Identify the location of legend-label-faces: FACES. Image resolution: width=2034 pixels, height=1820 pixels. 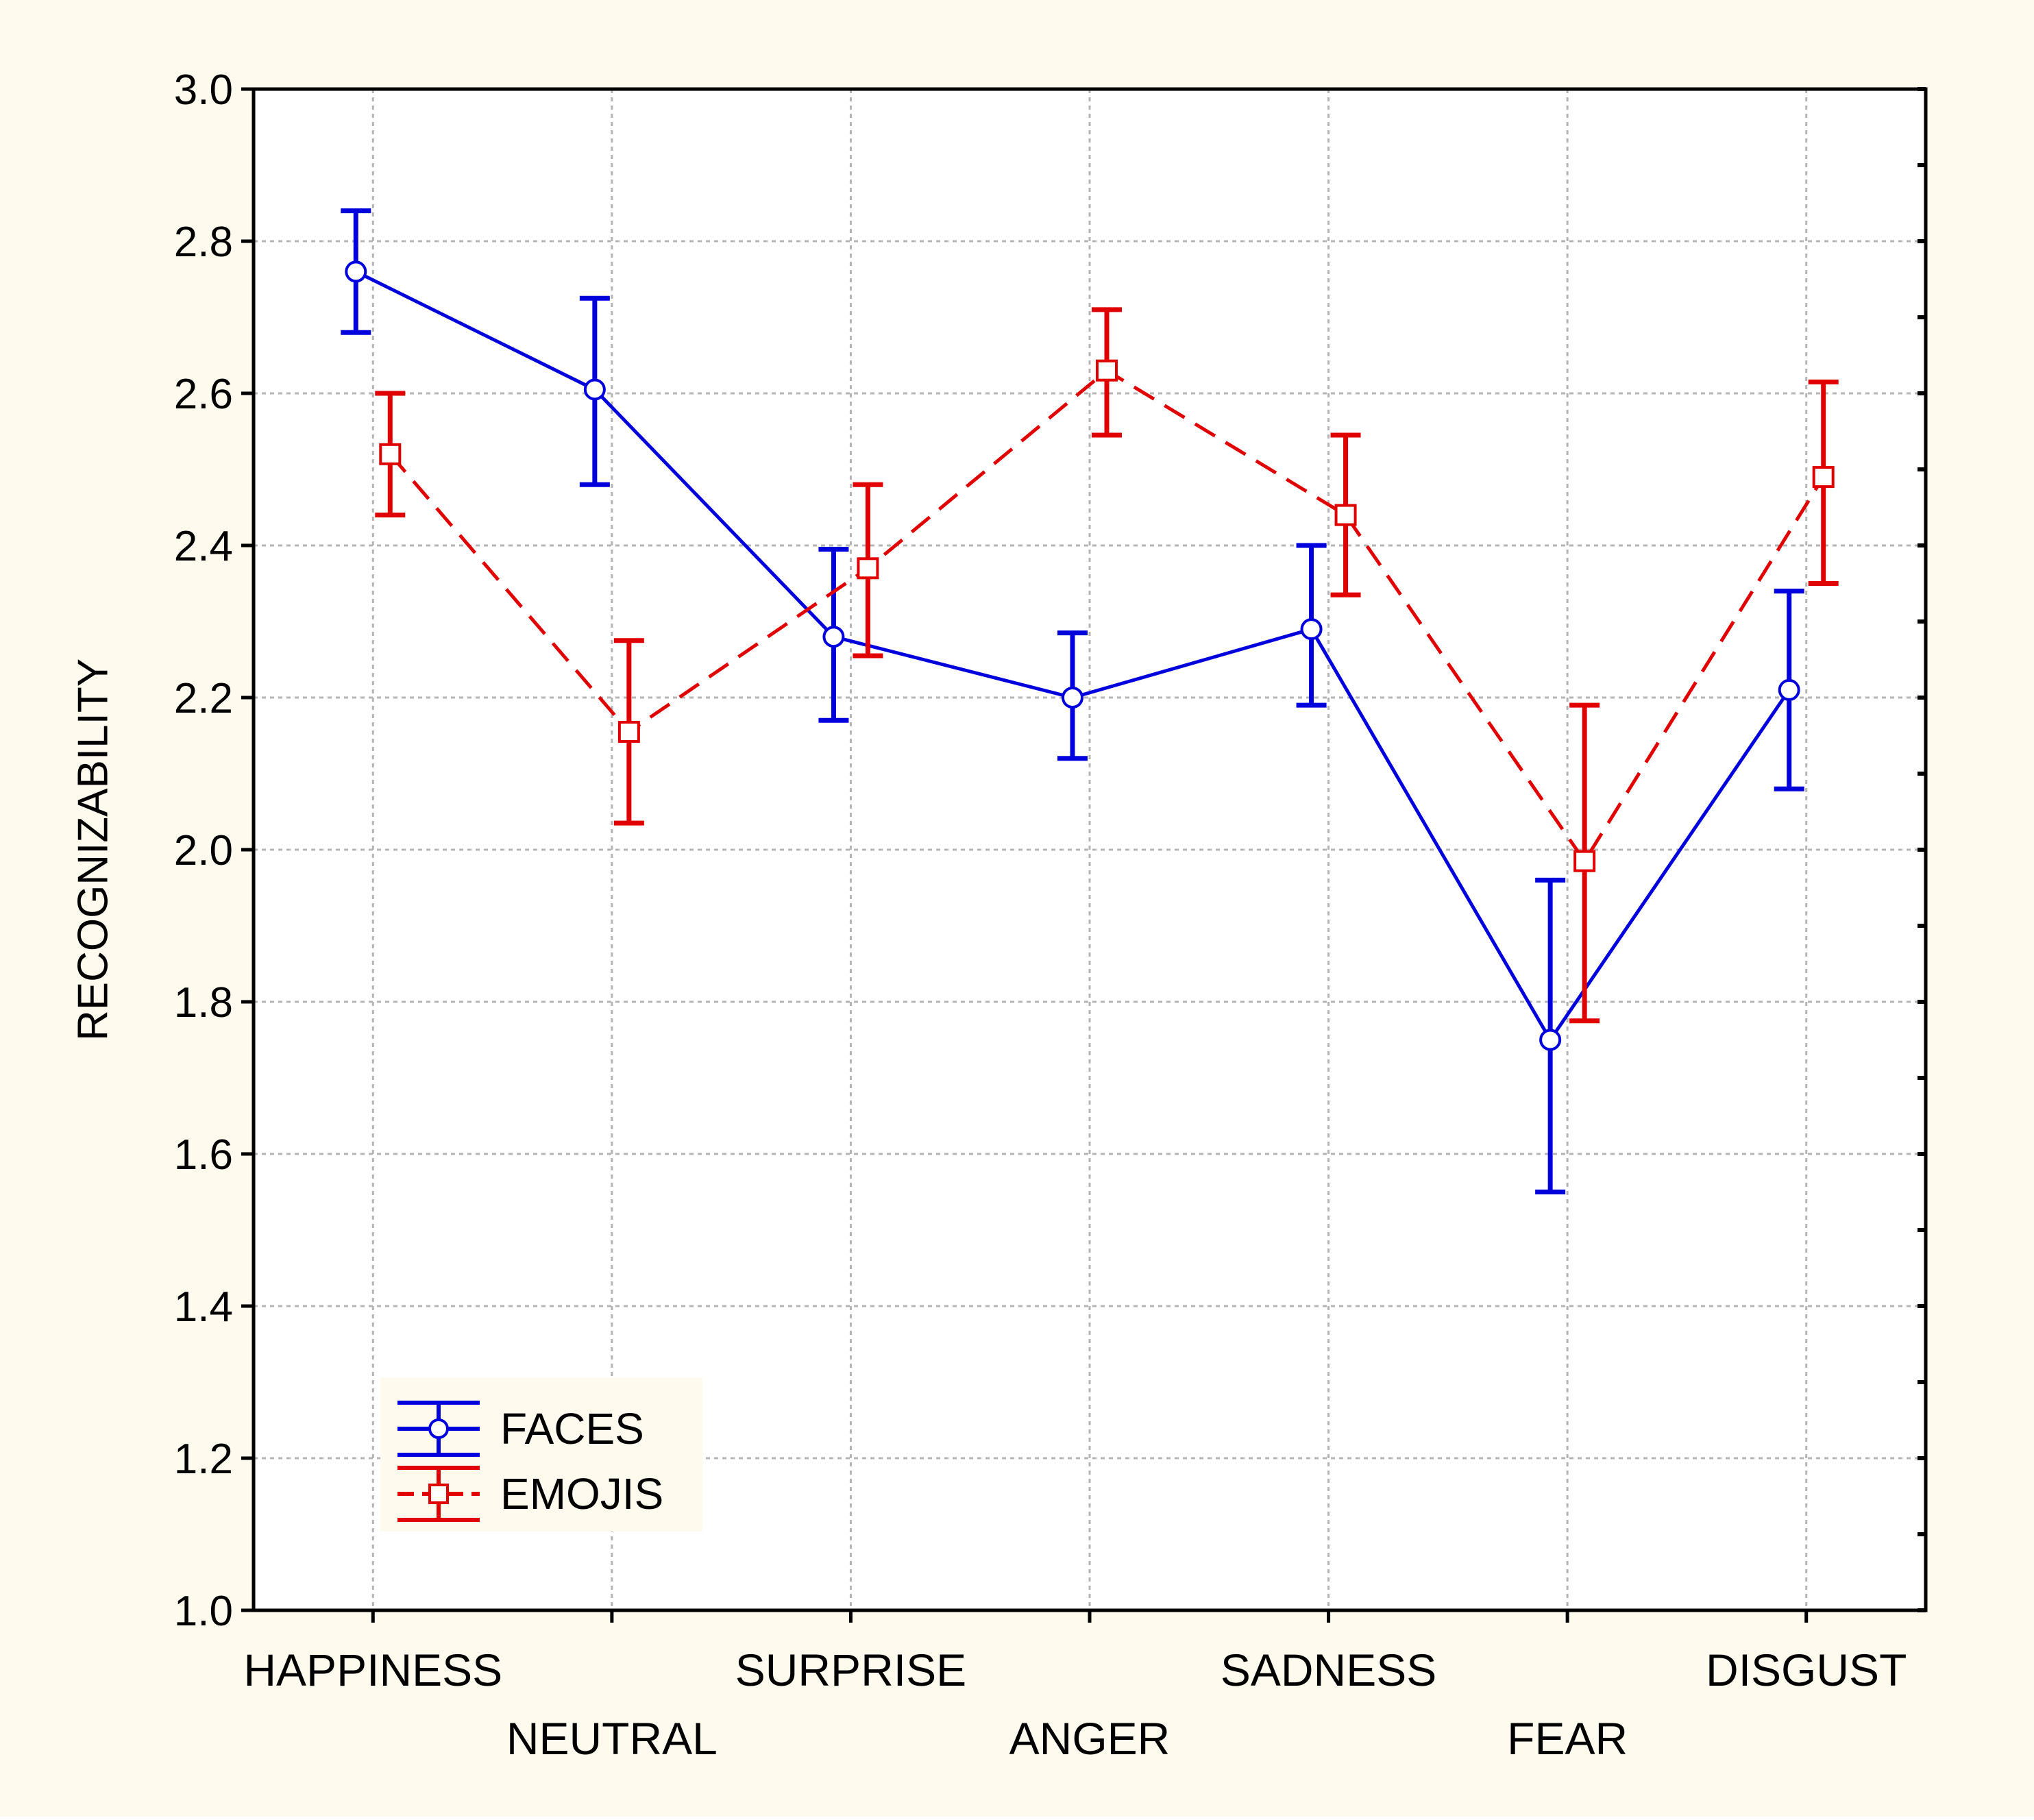
(572, 1428).